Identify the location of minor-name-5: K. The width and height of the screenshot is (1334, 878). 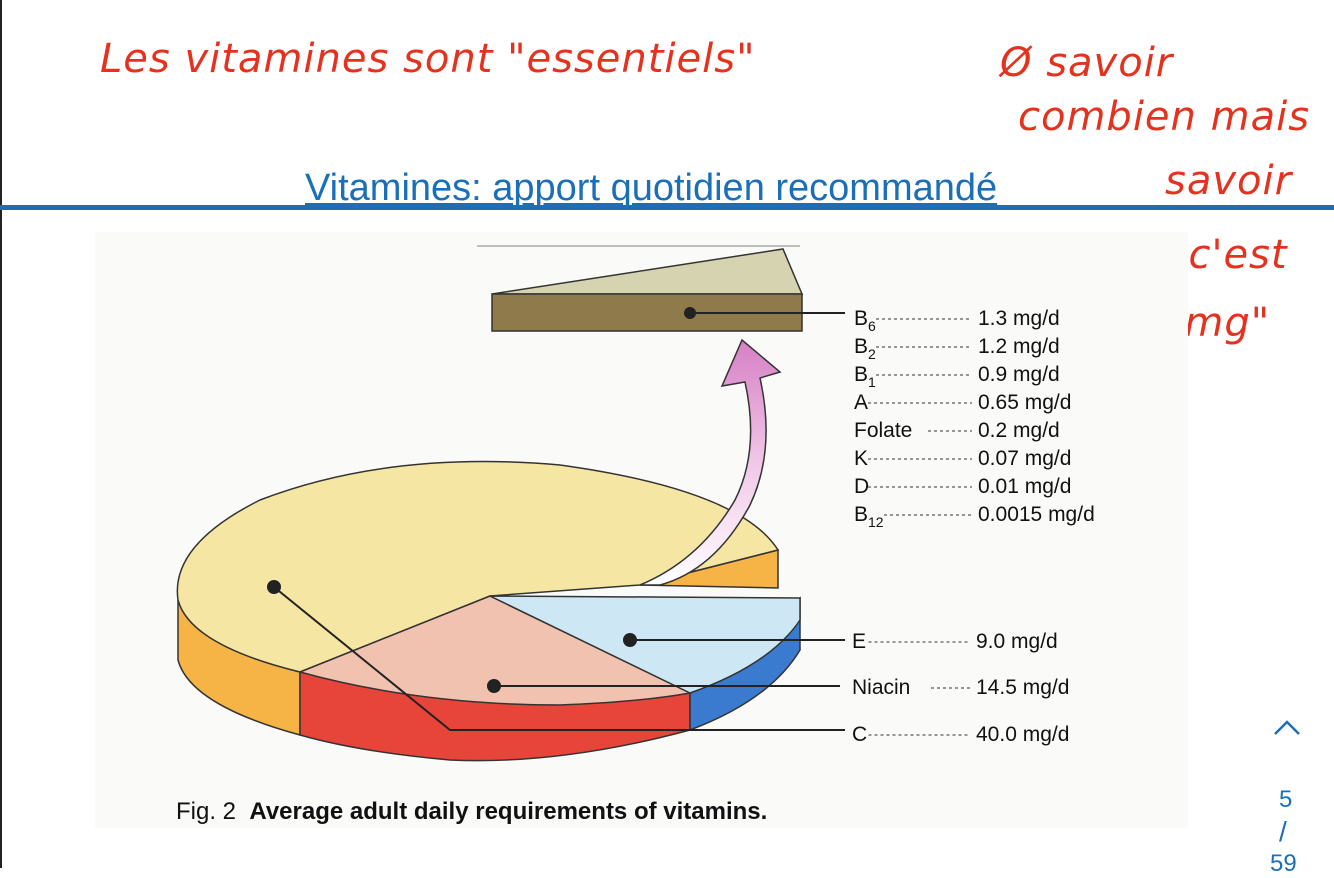
(861, 458).